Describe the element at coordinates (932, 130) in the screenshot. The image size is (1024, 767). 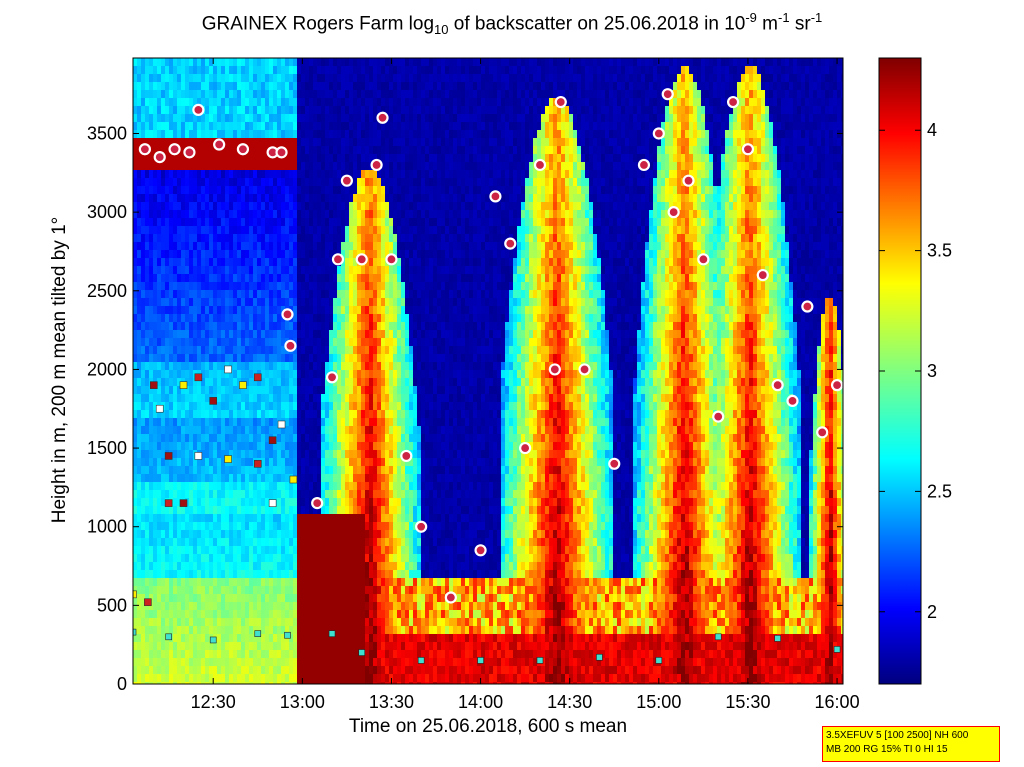
I see `colorbar-tick-label: 4` at that location.